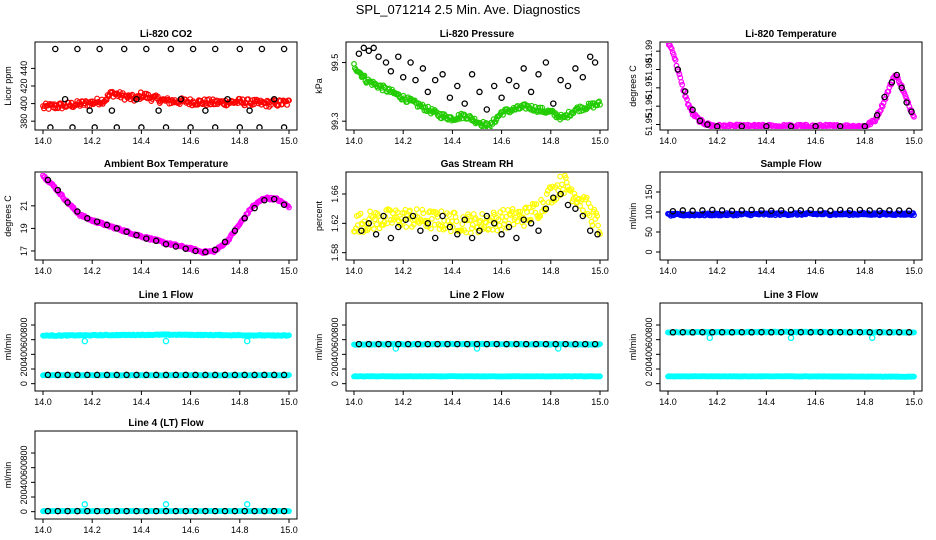 This screenshot has height=540, width=936. Describe the element at coordinates (865, 141) in the screenshot. I see `x-tick-label: 14.8` at that location.